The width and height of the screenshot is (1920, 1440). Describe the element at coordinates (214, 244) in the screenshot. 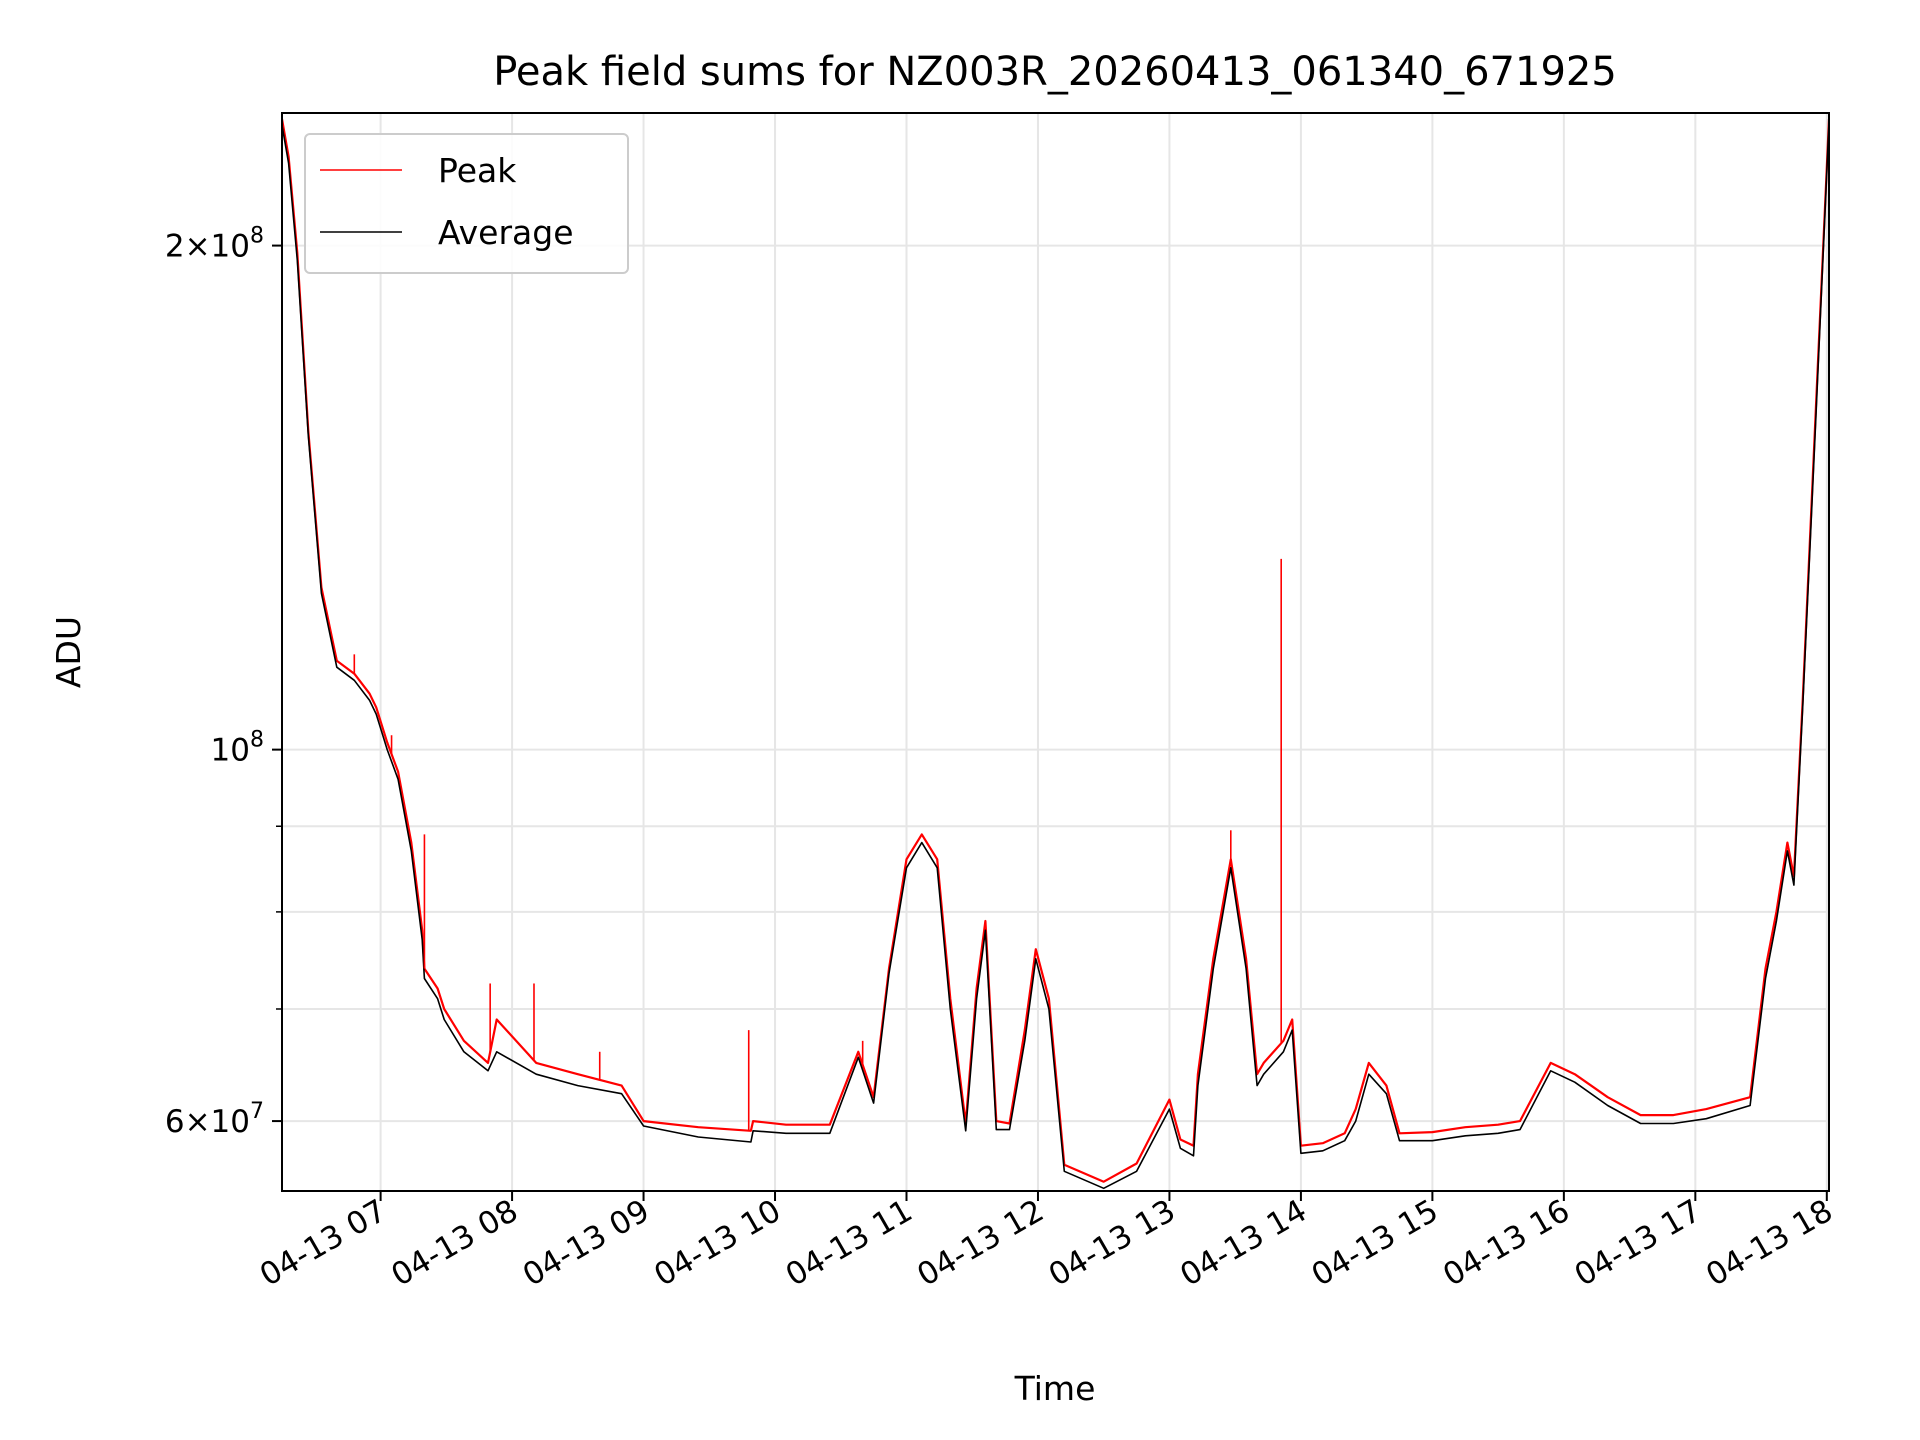

I see `y-tick-label: 2×108` at that location.